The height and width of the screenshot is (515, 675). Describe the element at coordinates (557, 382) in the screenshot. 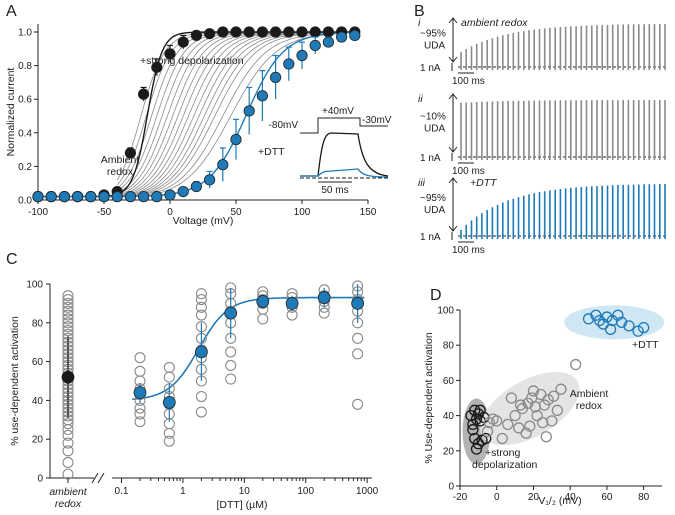

I see `d-data-points` at that location.